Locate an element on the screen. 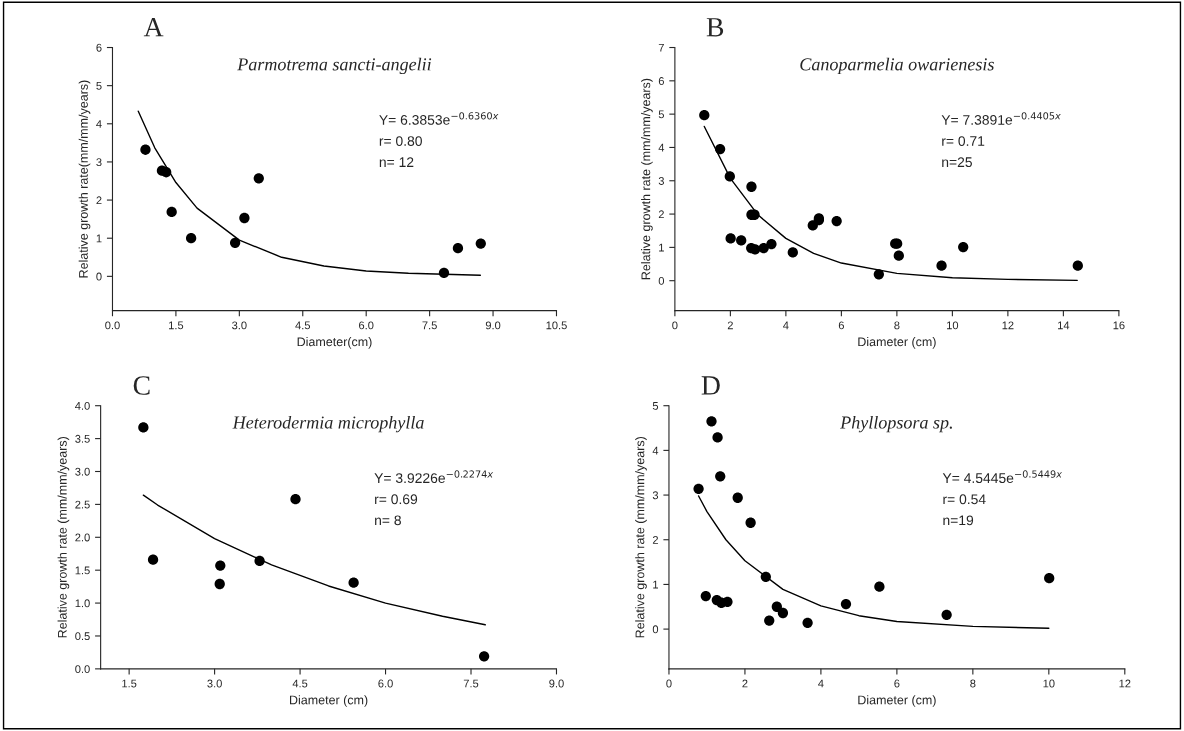 Image resolution: width=1184 pixels, height=731 pixels. line-series is located at coordinates (314, 560).